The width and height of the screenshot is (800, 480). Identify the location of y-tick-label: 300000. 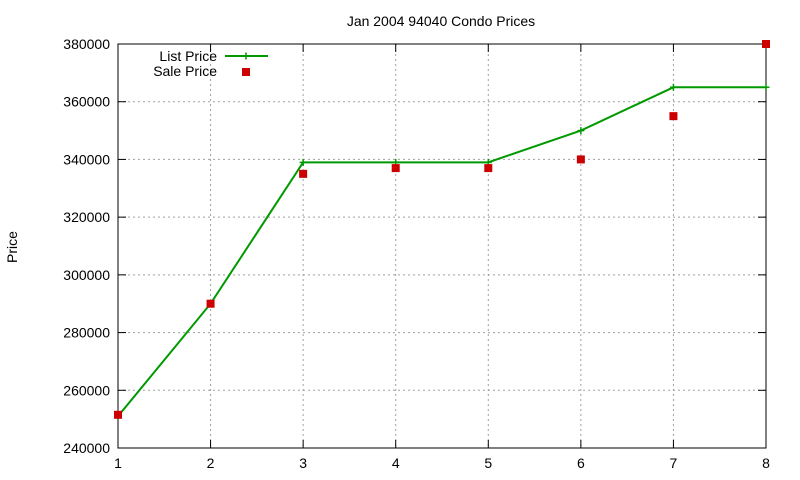
(86, 275).